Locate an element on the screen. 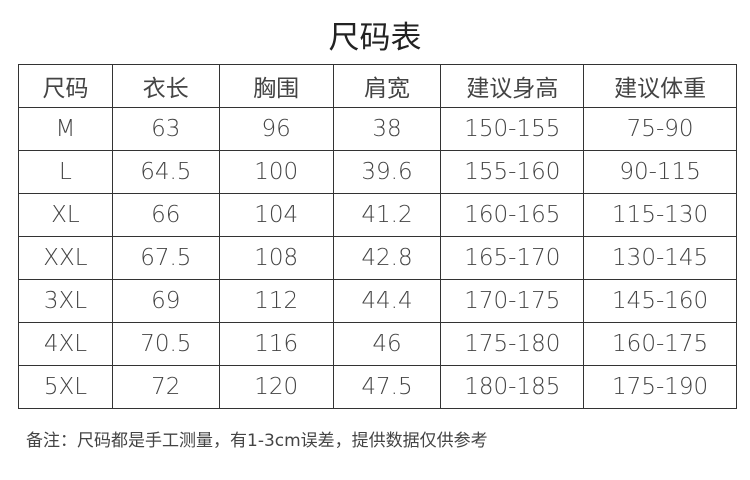  table-cell: 175-190 is located at coordinates (660, 387).